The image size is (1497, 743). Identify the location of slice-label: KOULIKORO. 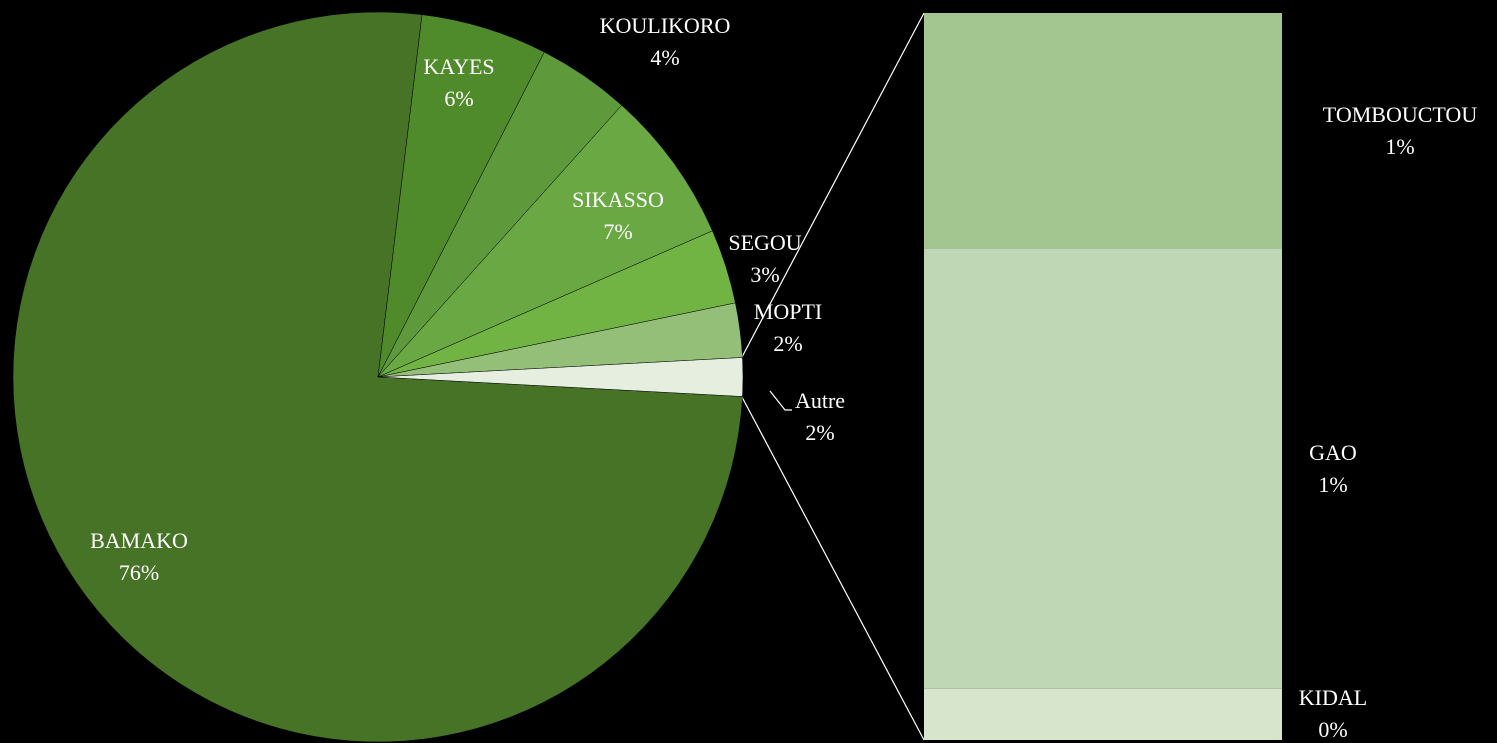
(665, 25).